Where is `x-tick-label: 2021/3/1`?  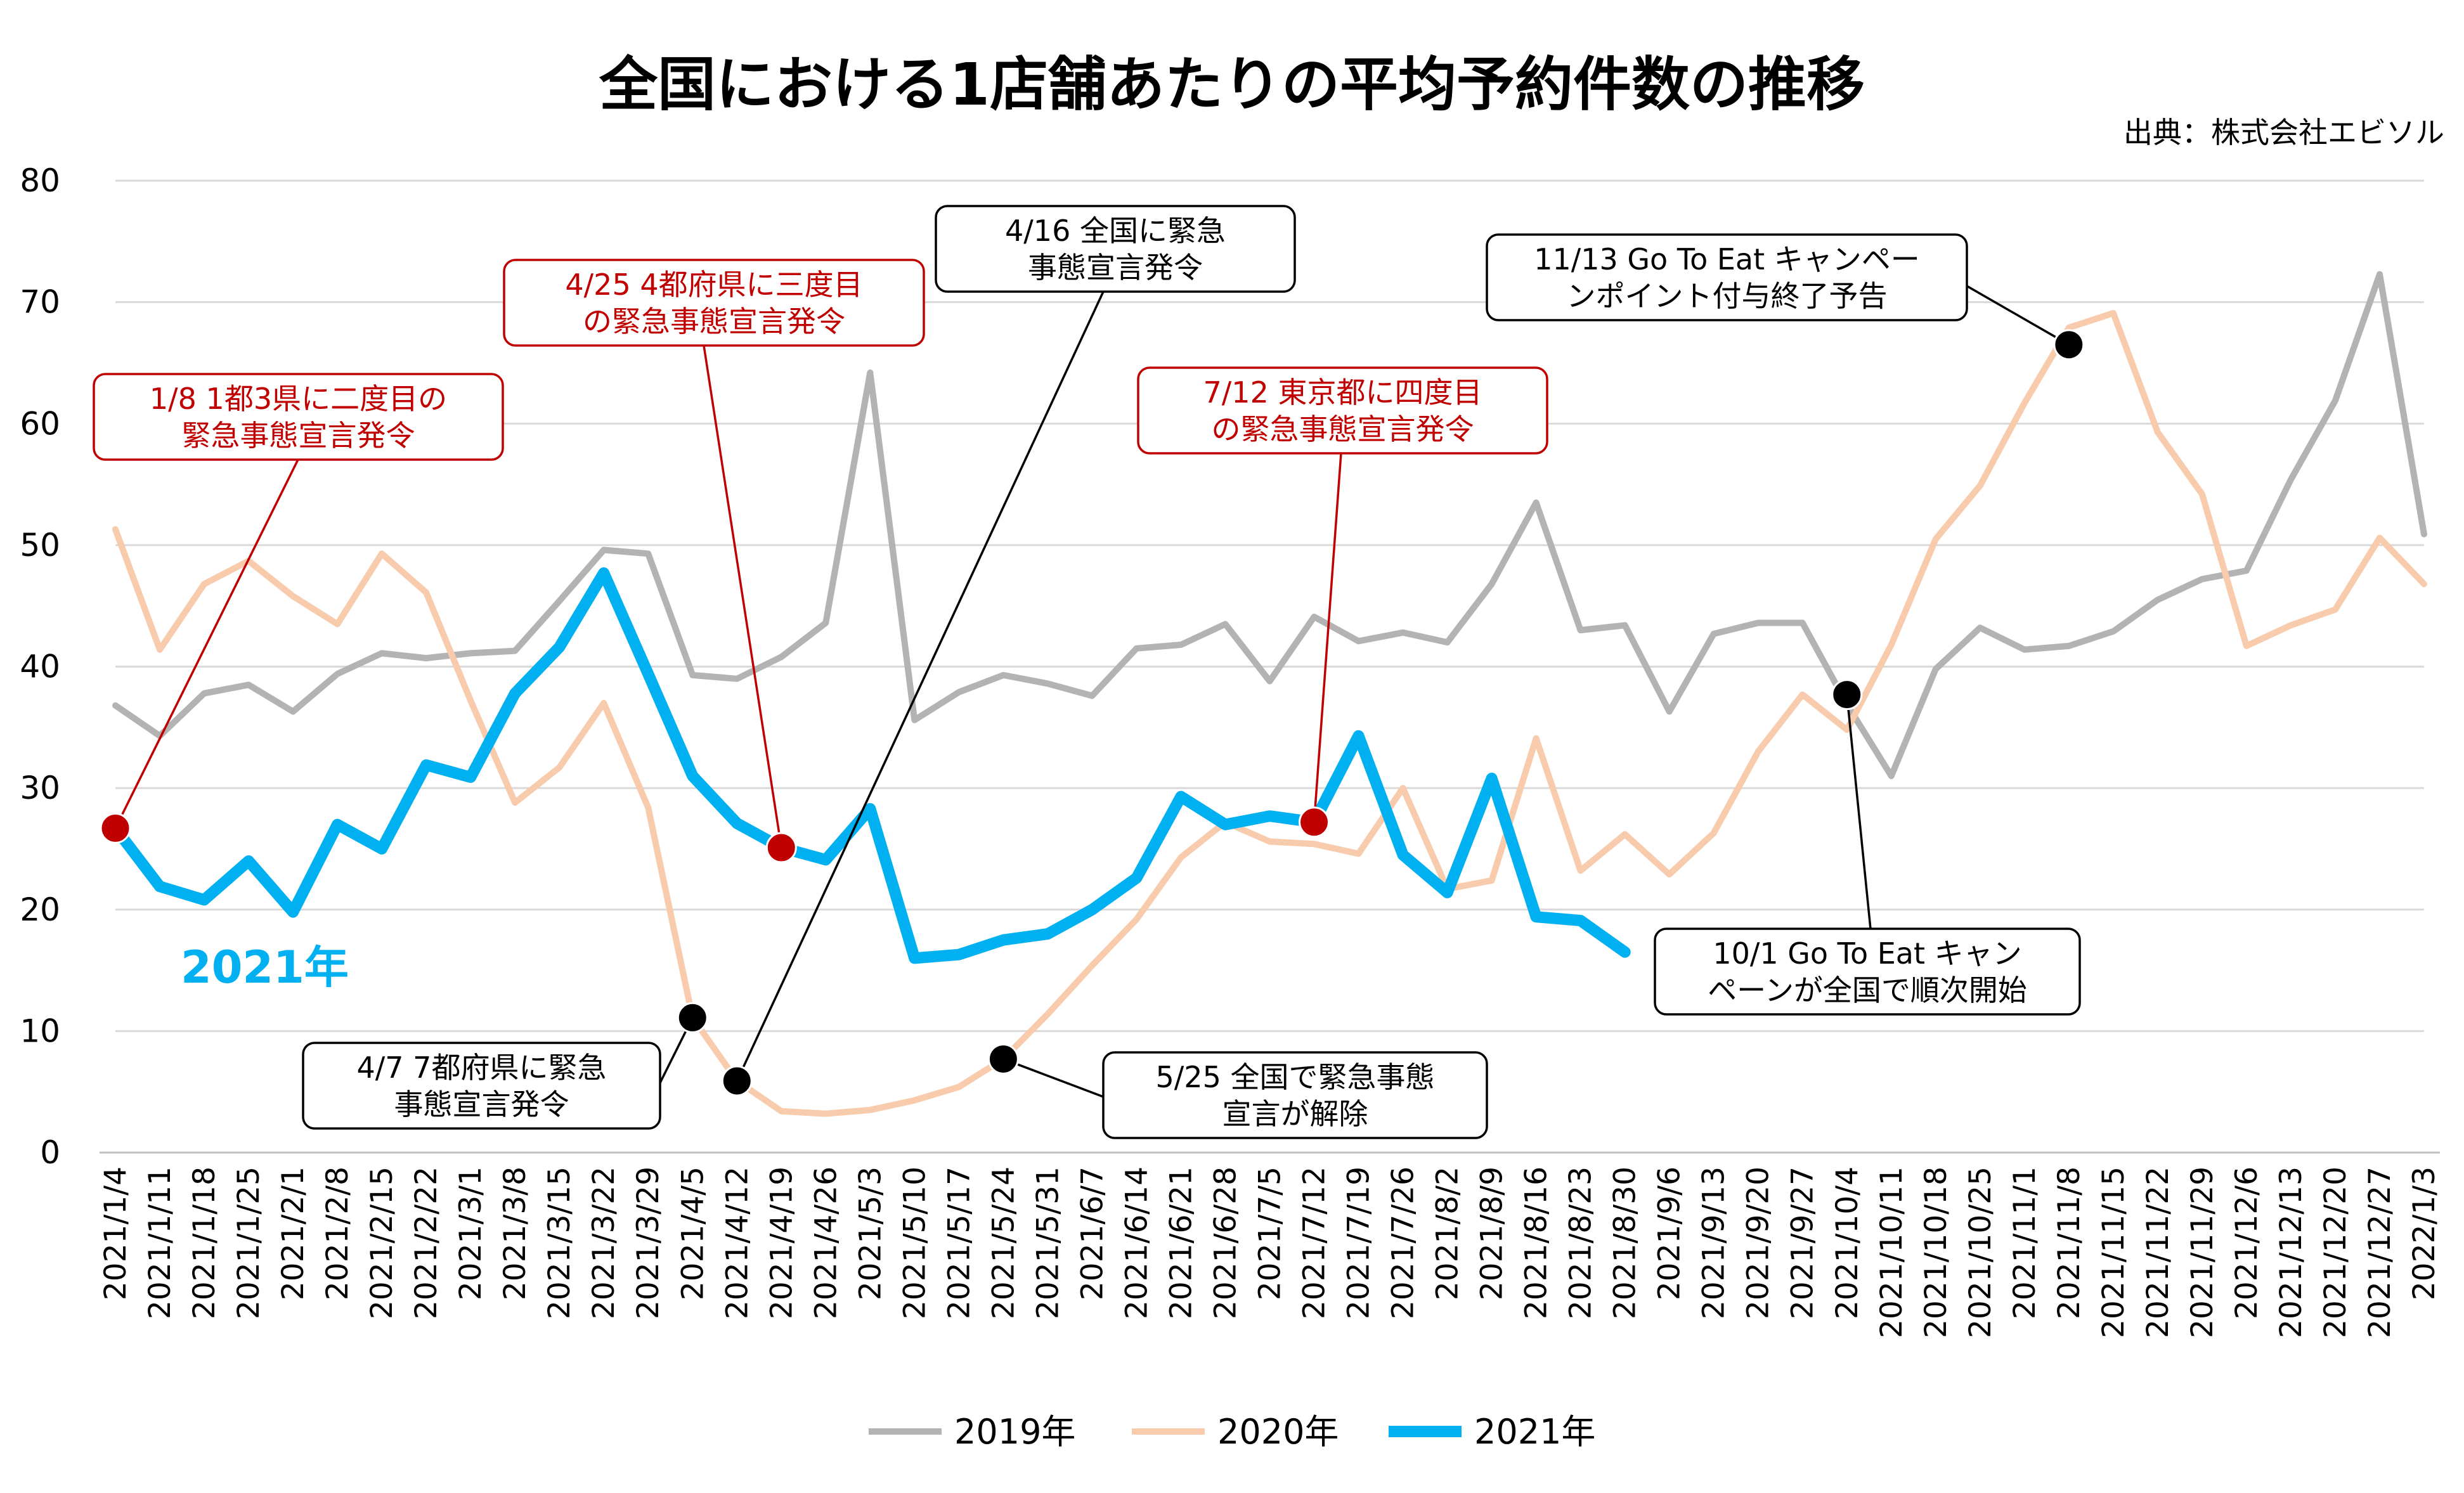
x-tick-label: 2021/3/1 is located at coordinates (470, 1233).